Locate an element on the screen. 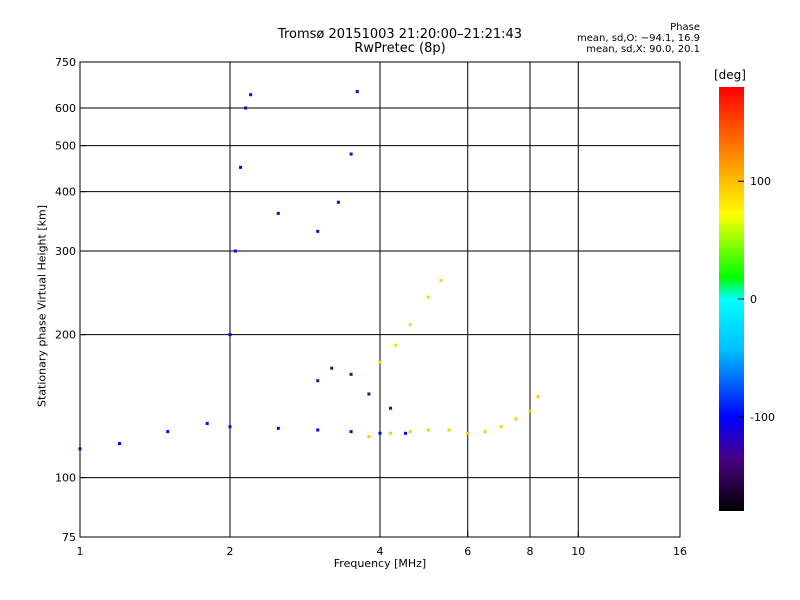 The width and height of the screenshot is (800, 600). x-tick-label: 10 is located at coordinates (578, 551).